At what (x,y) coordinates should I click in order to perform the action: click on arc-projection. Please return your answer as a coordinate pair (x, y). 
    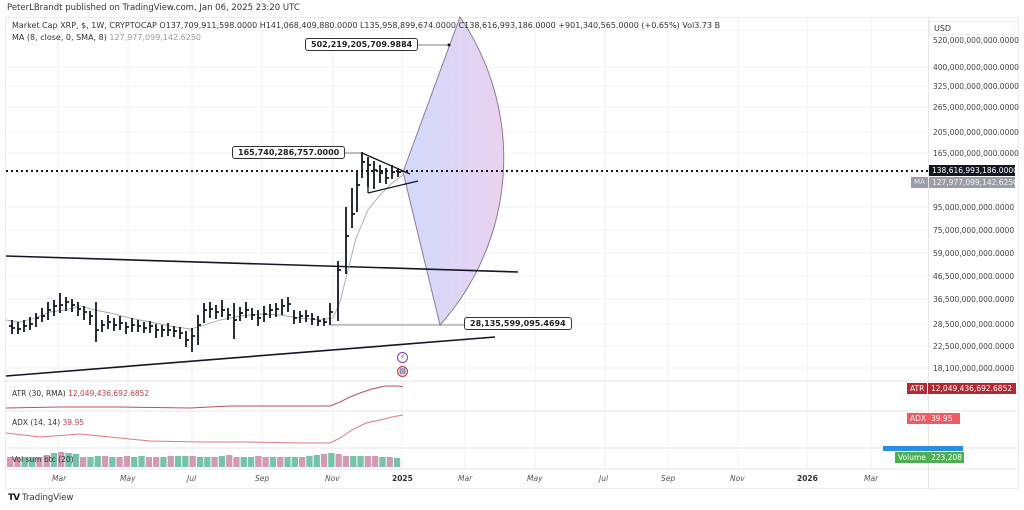
    Looking at the image, I should click on (453, 171).